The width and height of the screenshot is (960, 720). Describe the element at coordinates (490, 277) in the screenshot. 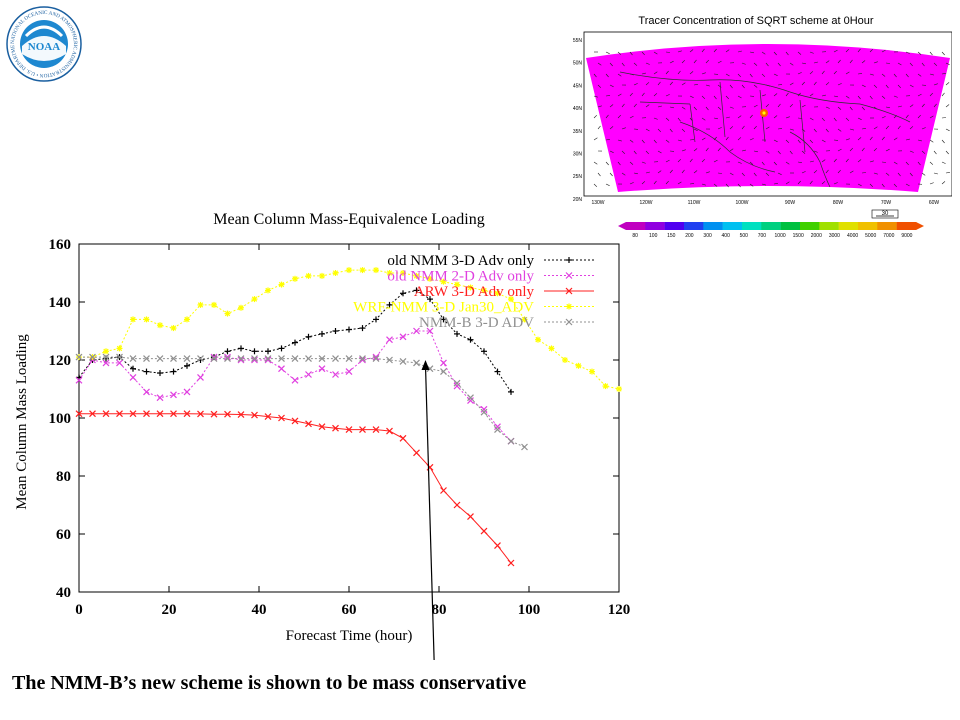

I see `legend-item: old NMM 2-D Adv only` at that location.